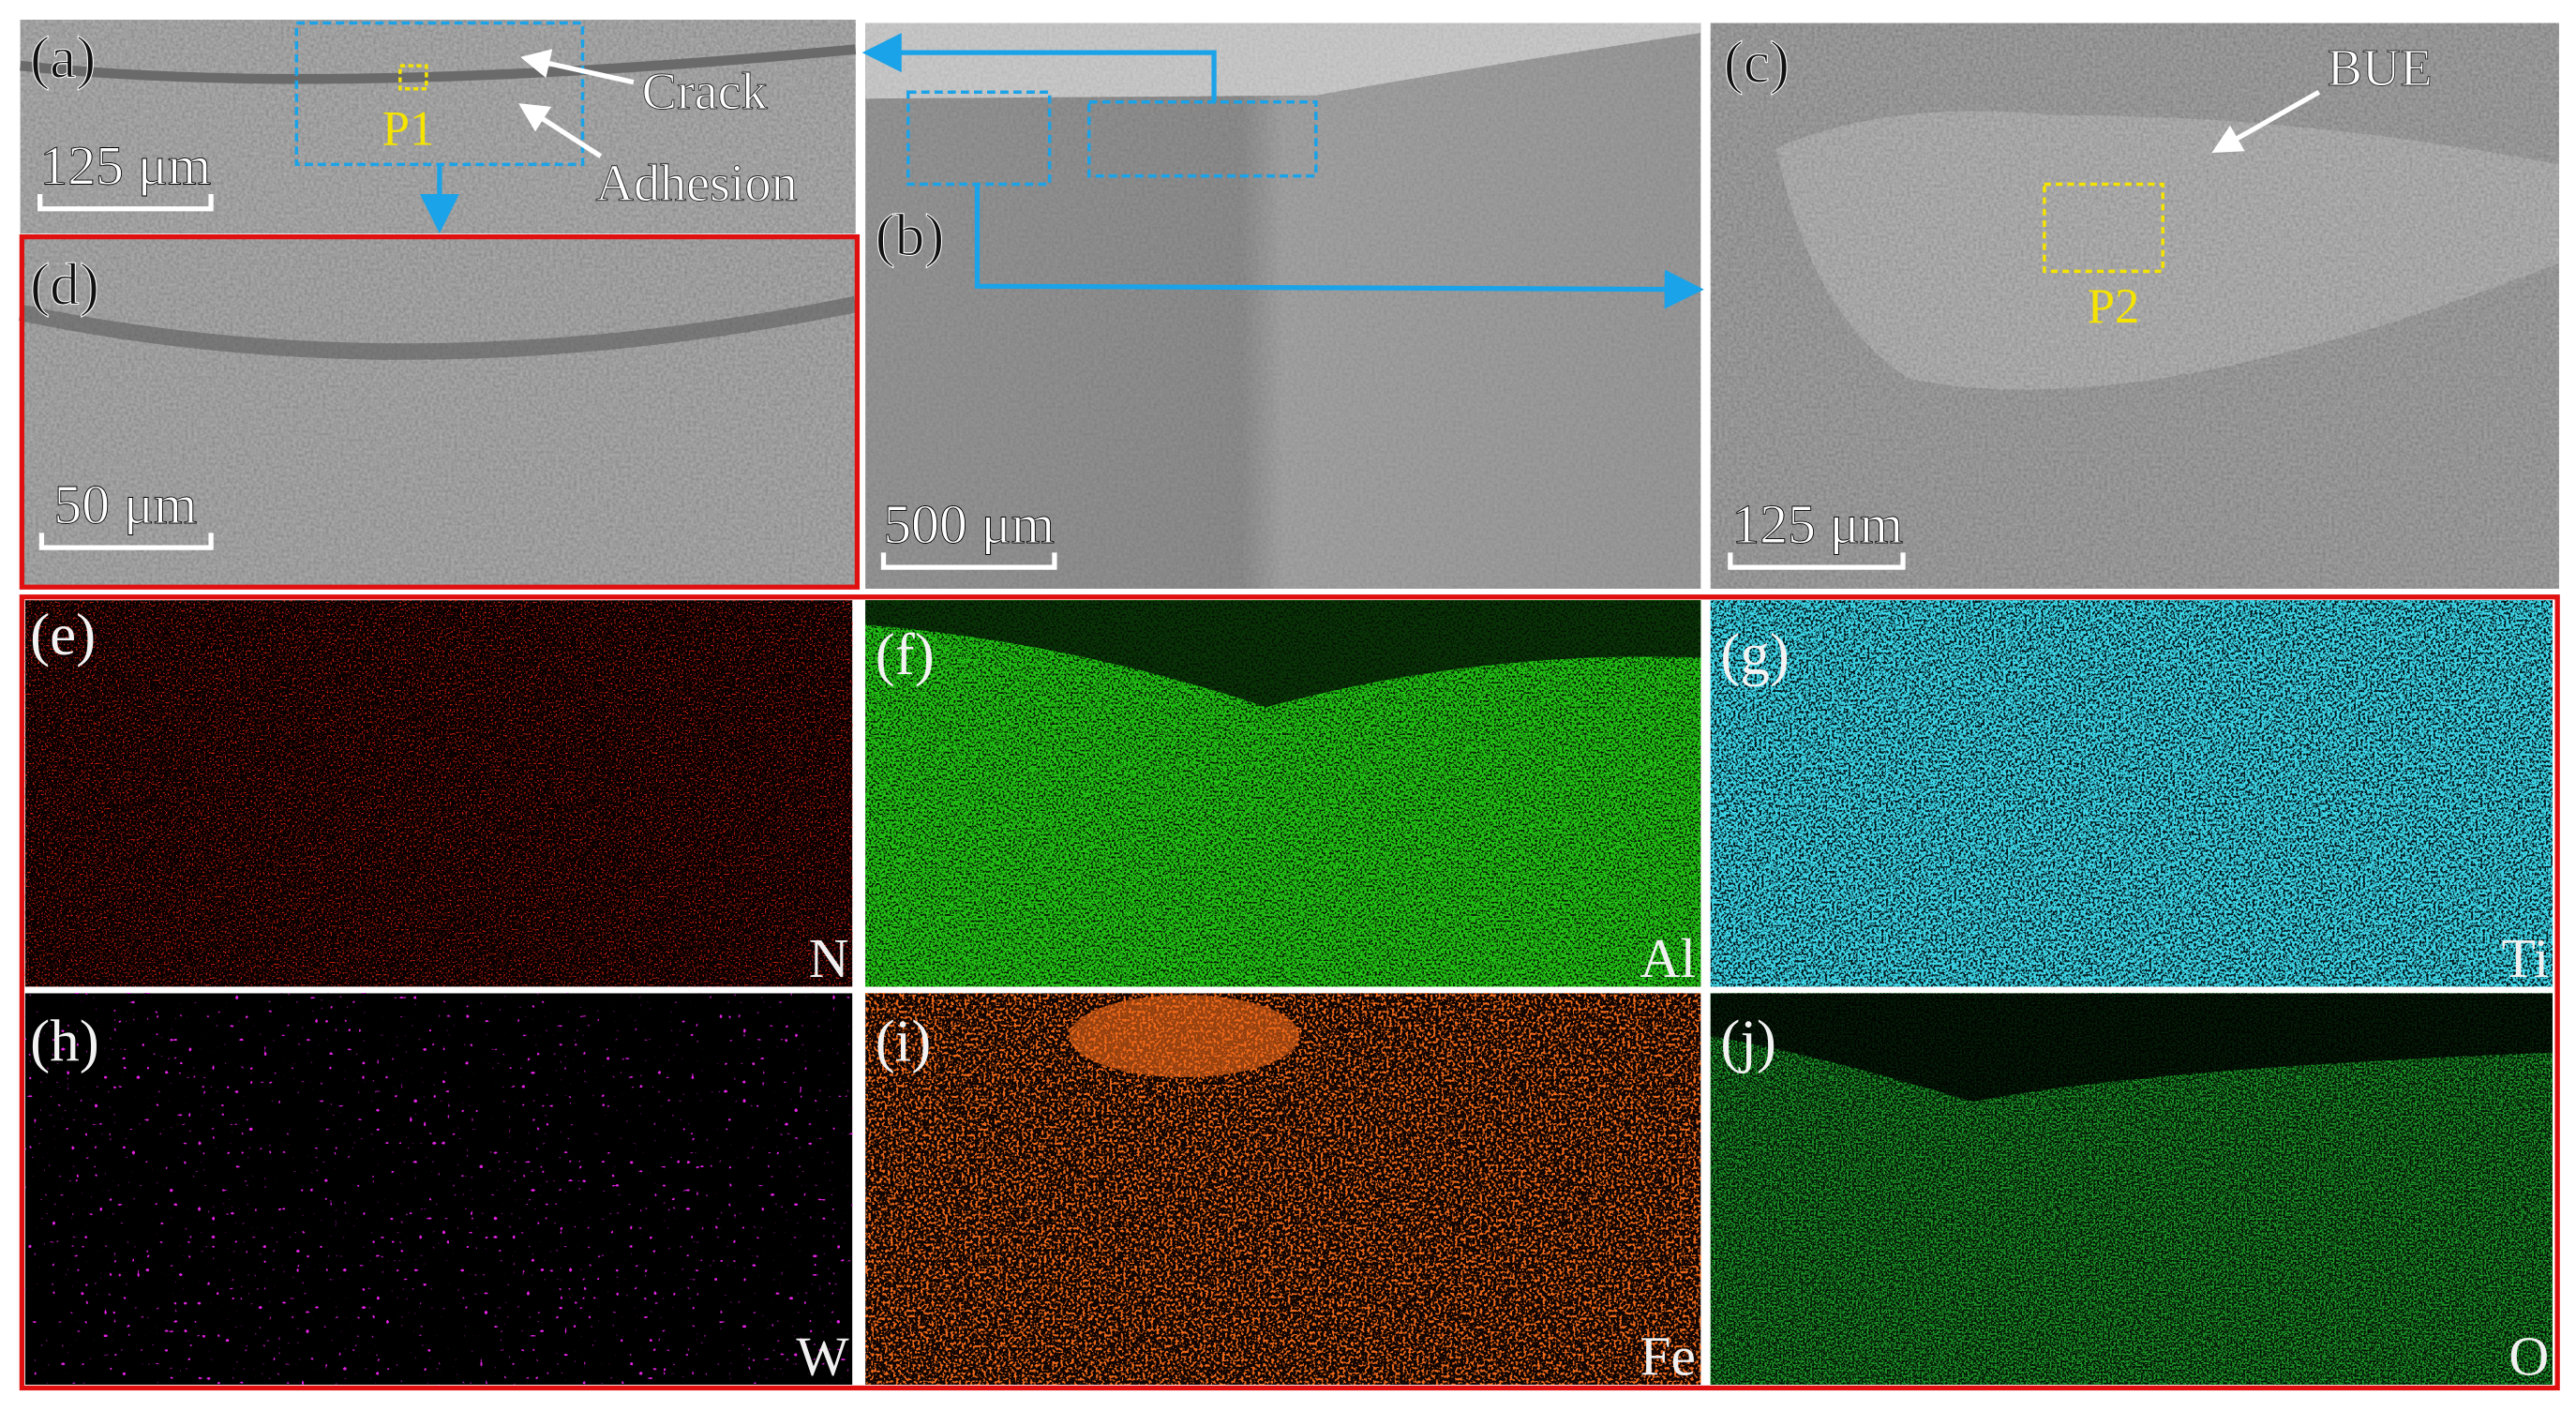 The width and height of the screenshot is (2576, 1411). I want to click on panel-d, so click(440, 411).